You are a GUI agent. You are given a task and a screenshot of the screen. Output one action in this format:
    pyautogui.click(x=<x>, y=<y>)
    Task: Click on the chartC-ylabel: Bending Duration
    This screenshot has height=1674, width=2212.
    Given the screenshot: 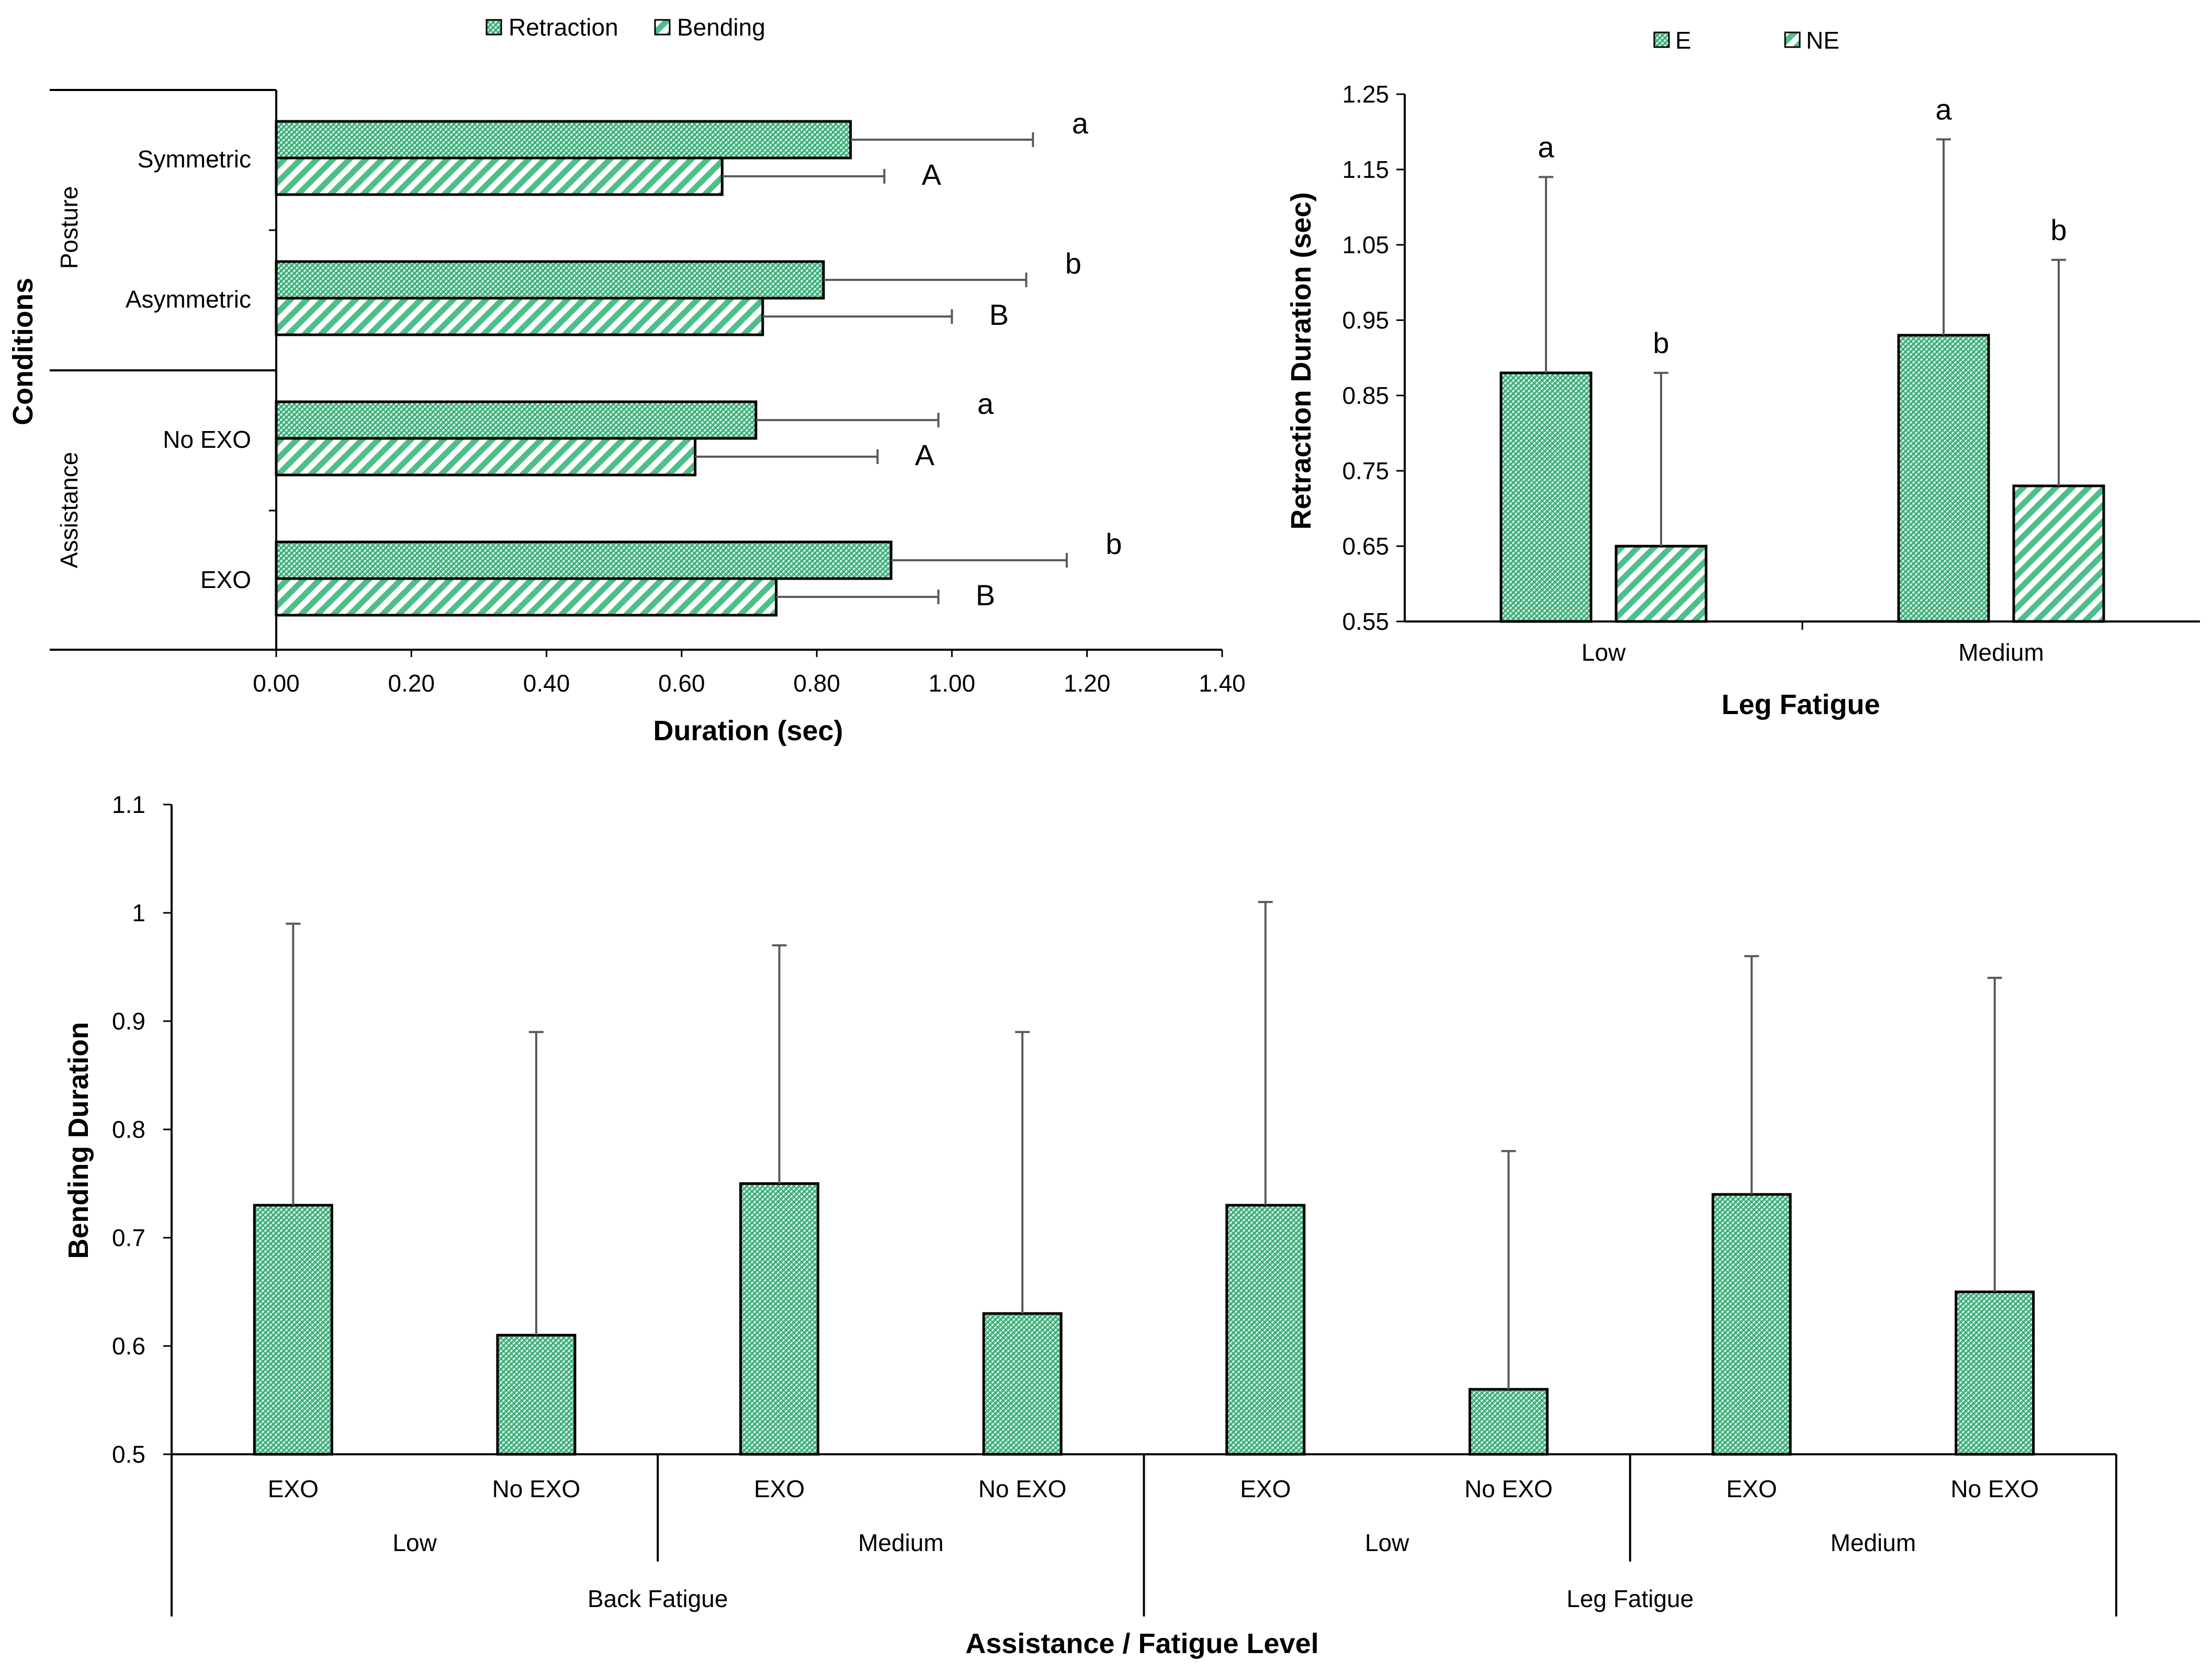 What is the action you would take?
    pyautogui.click(x=78, y=1140)
    